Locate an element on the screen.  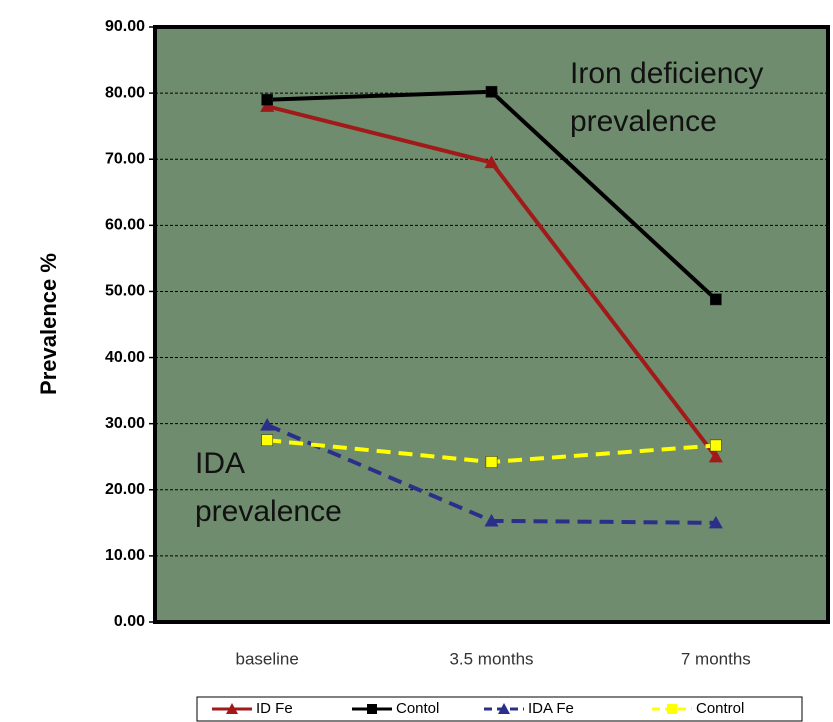
x-tick-label: 7 months is located at coordinates (716, 658).